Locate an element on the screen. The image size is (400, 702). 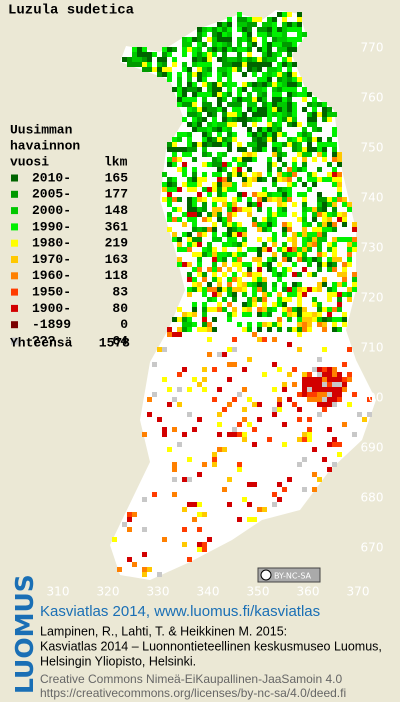
northing-label: 730 is located at coordinates (372, 248).